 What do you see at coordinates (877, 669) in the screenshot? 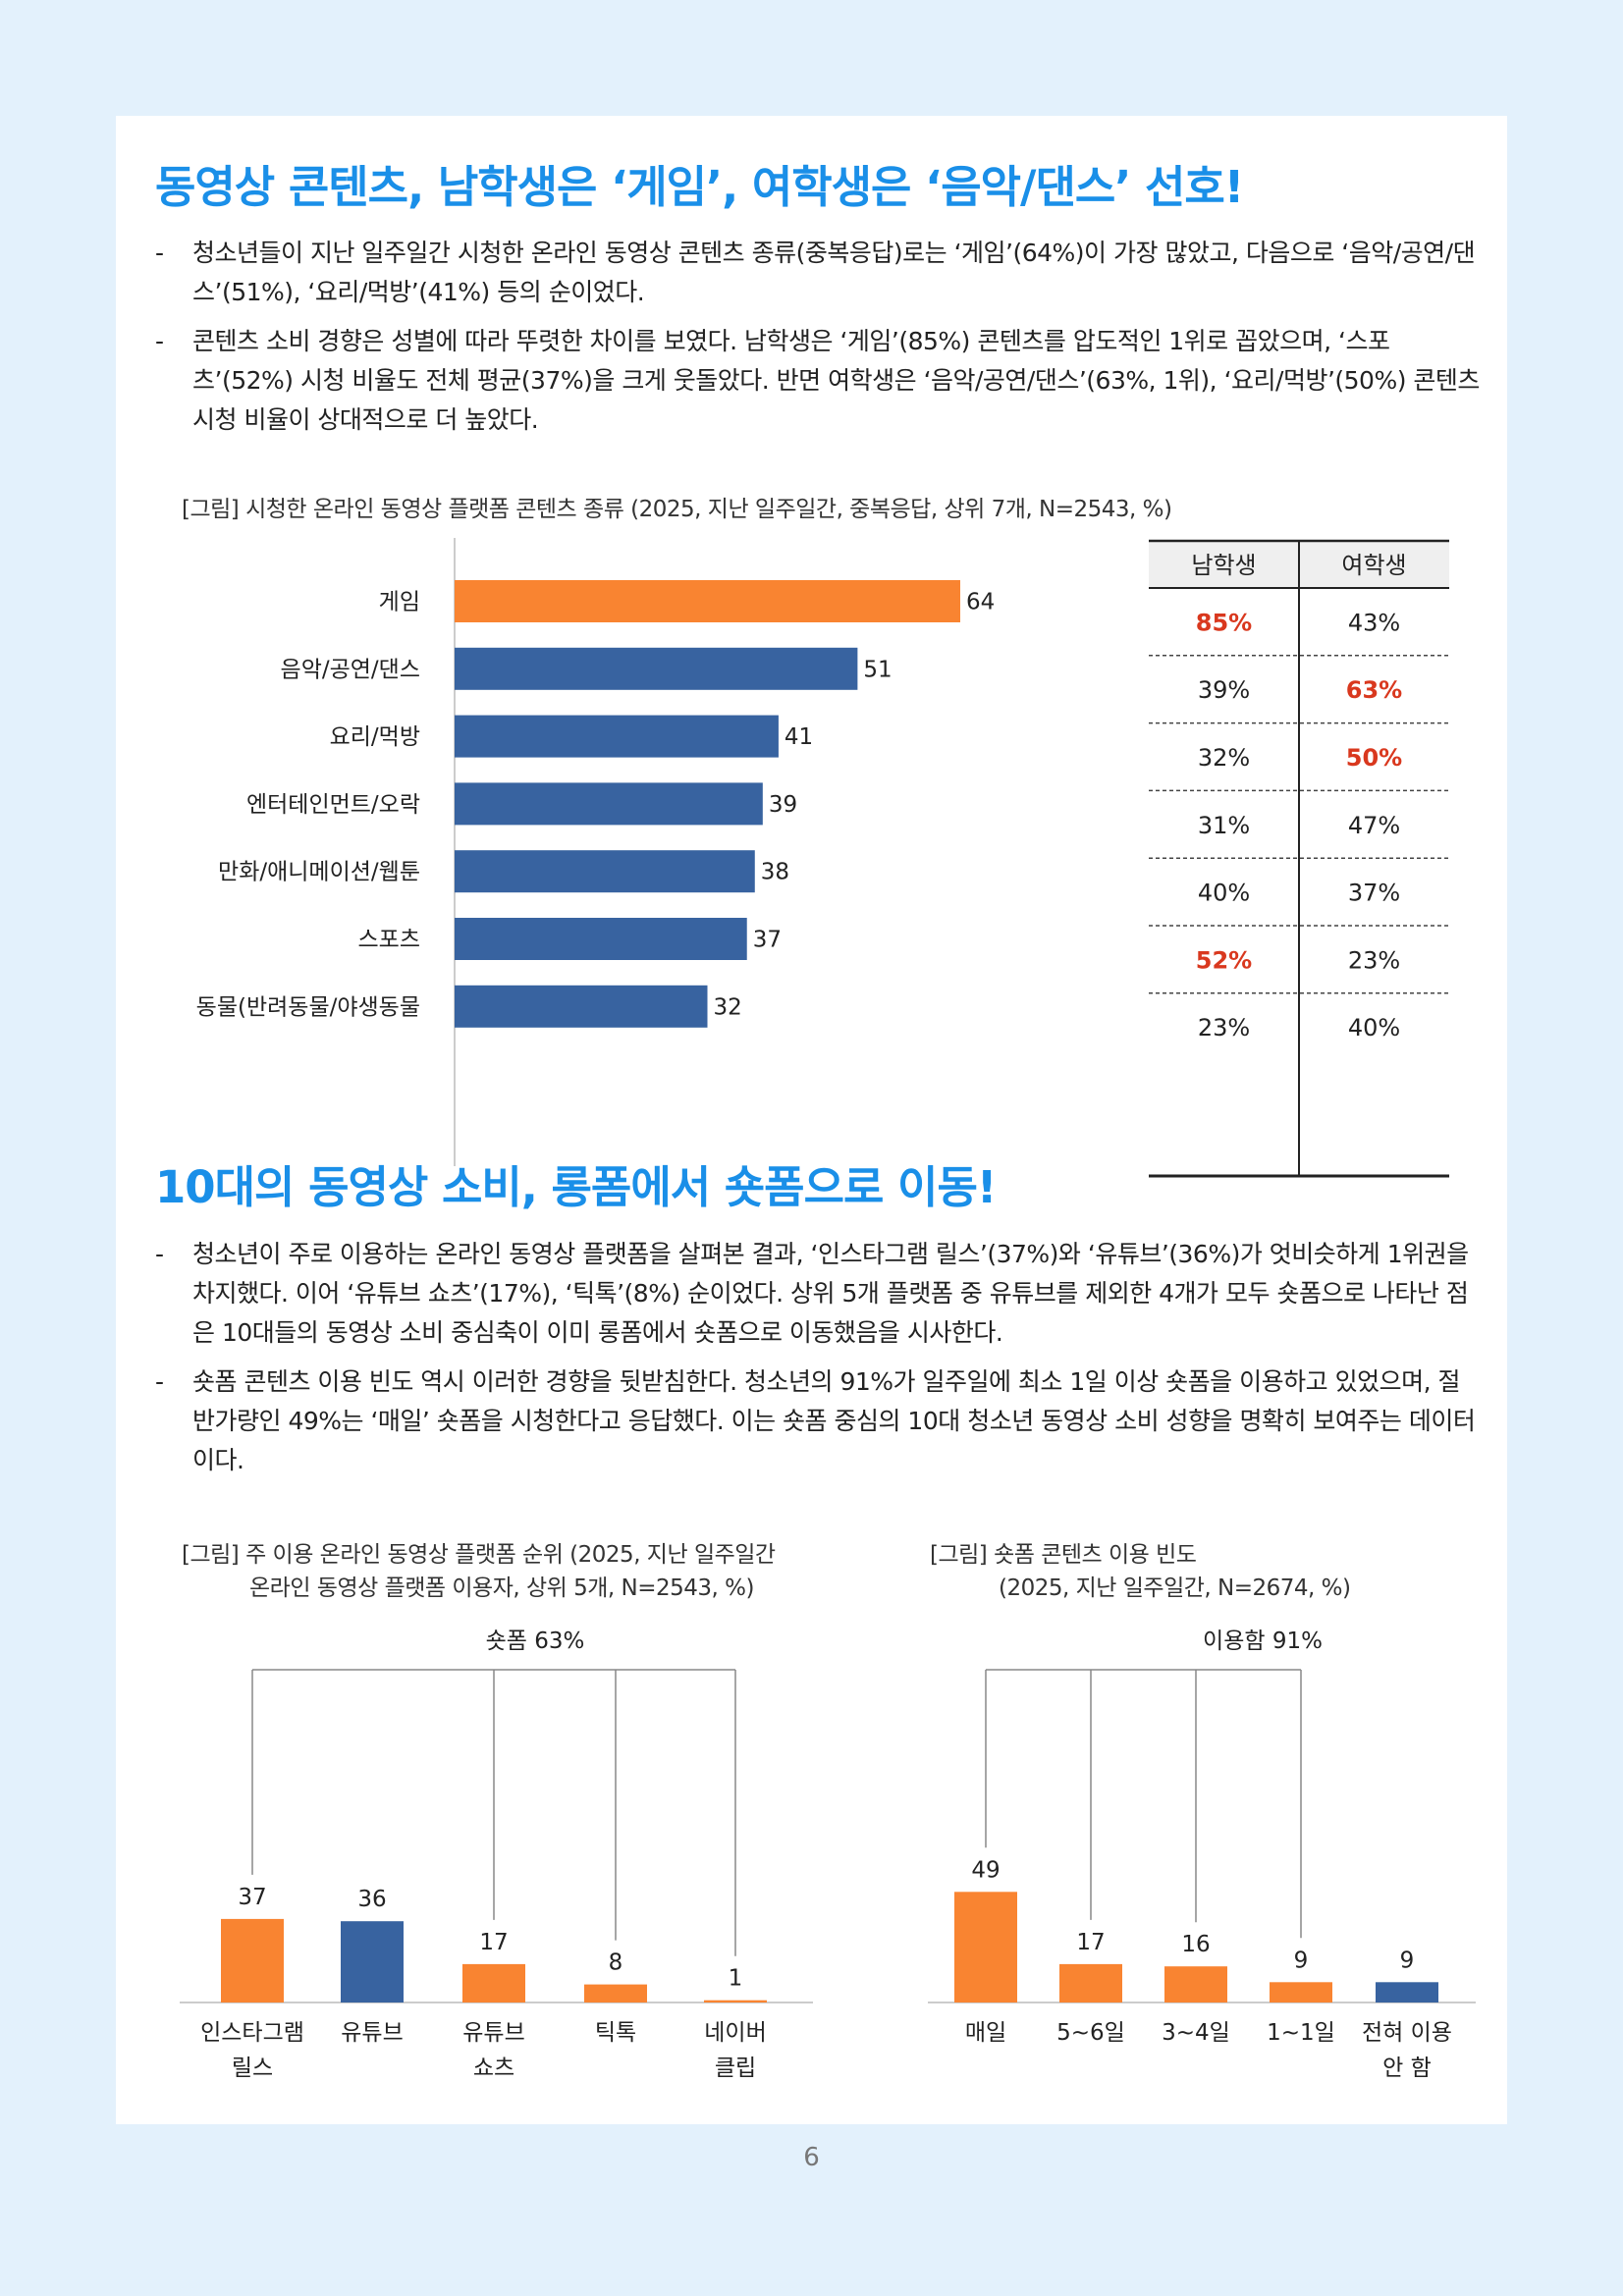
I see `bar-value-label: 51` at bounding box center [877, 669].